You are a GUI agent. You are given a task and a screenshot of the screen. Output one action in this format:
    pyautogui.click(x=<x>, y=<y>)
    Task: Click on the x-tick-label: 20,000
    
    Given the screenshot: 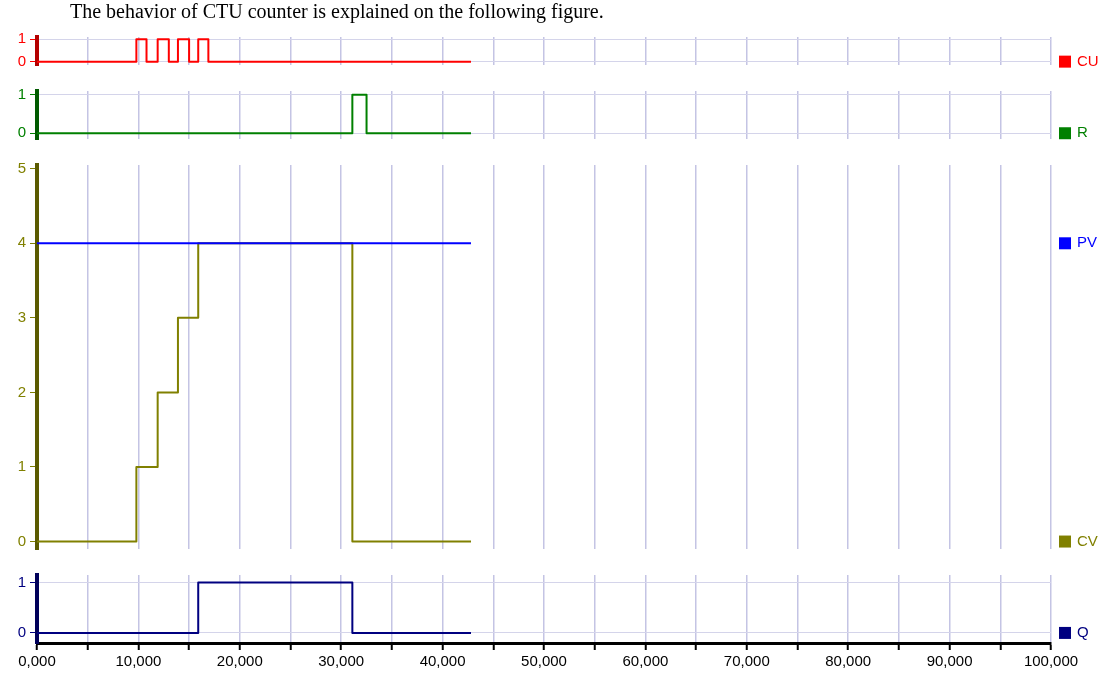 What is the action you would take?
    pyautogui.click(x=239, y=661)
    